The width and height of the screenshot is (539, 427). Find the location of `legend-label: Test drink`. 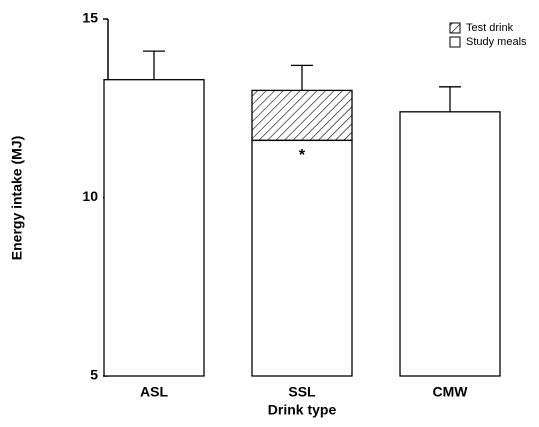

legend-label: Test drink is located at coordinates (490, 28).